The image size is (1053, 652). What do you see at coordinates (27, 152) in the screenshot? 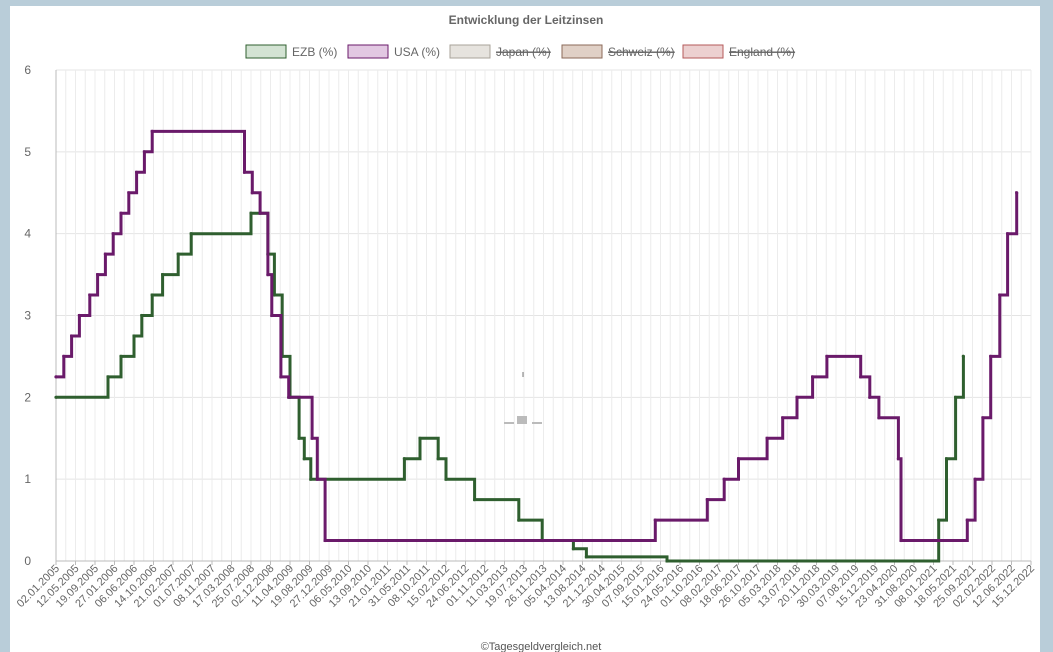
I see `y-tick-label: 5` at bounding box center [27, 152].